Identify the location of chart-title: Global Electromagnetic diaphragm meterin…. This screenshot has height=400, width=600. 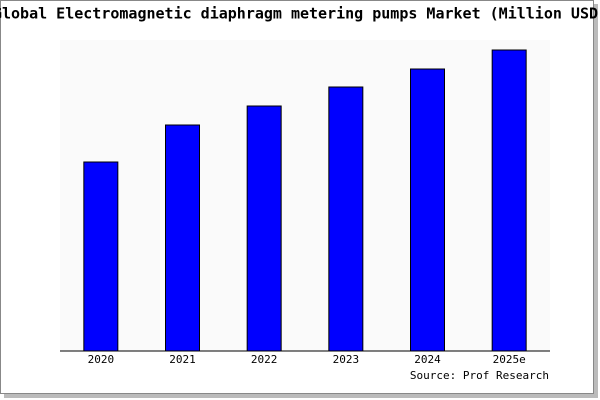
(300, 14).